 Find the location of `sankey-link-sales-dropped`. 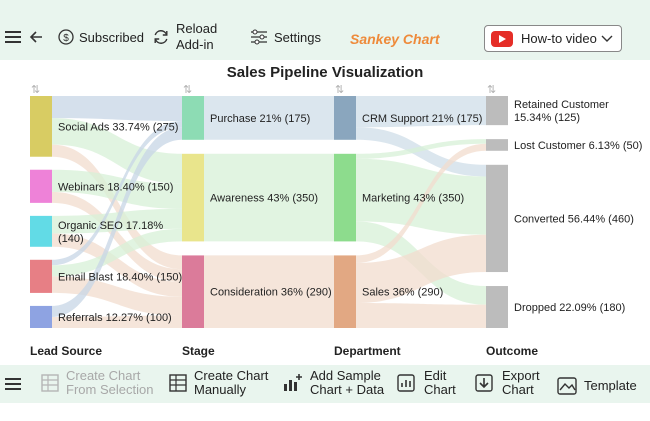

sankey-link-sales-dropped is located at coordinates (421, 315).